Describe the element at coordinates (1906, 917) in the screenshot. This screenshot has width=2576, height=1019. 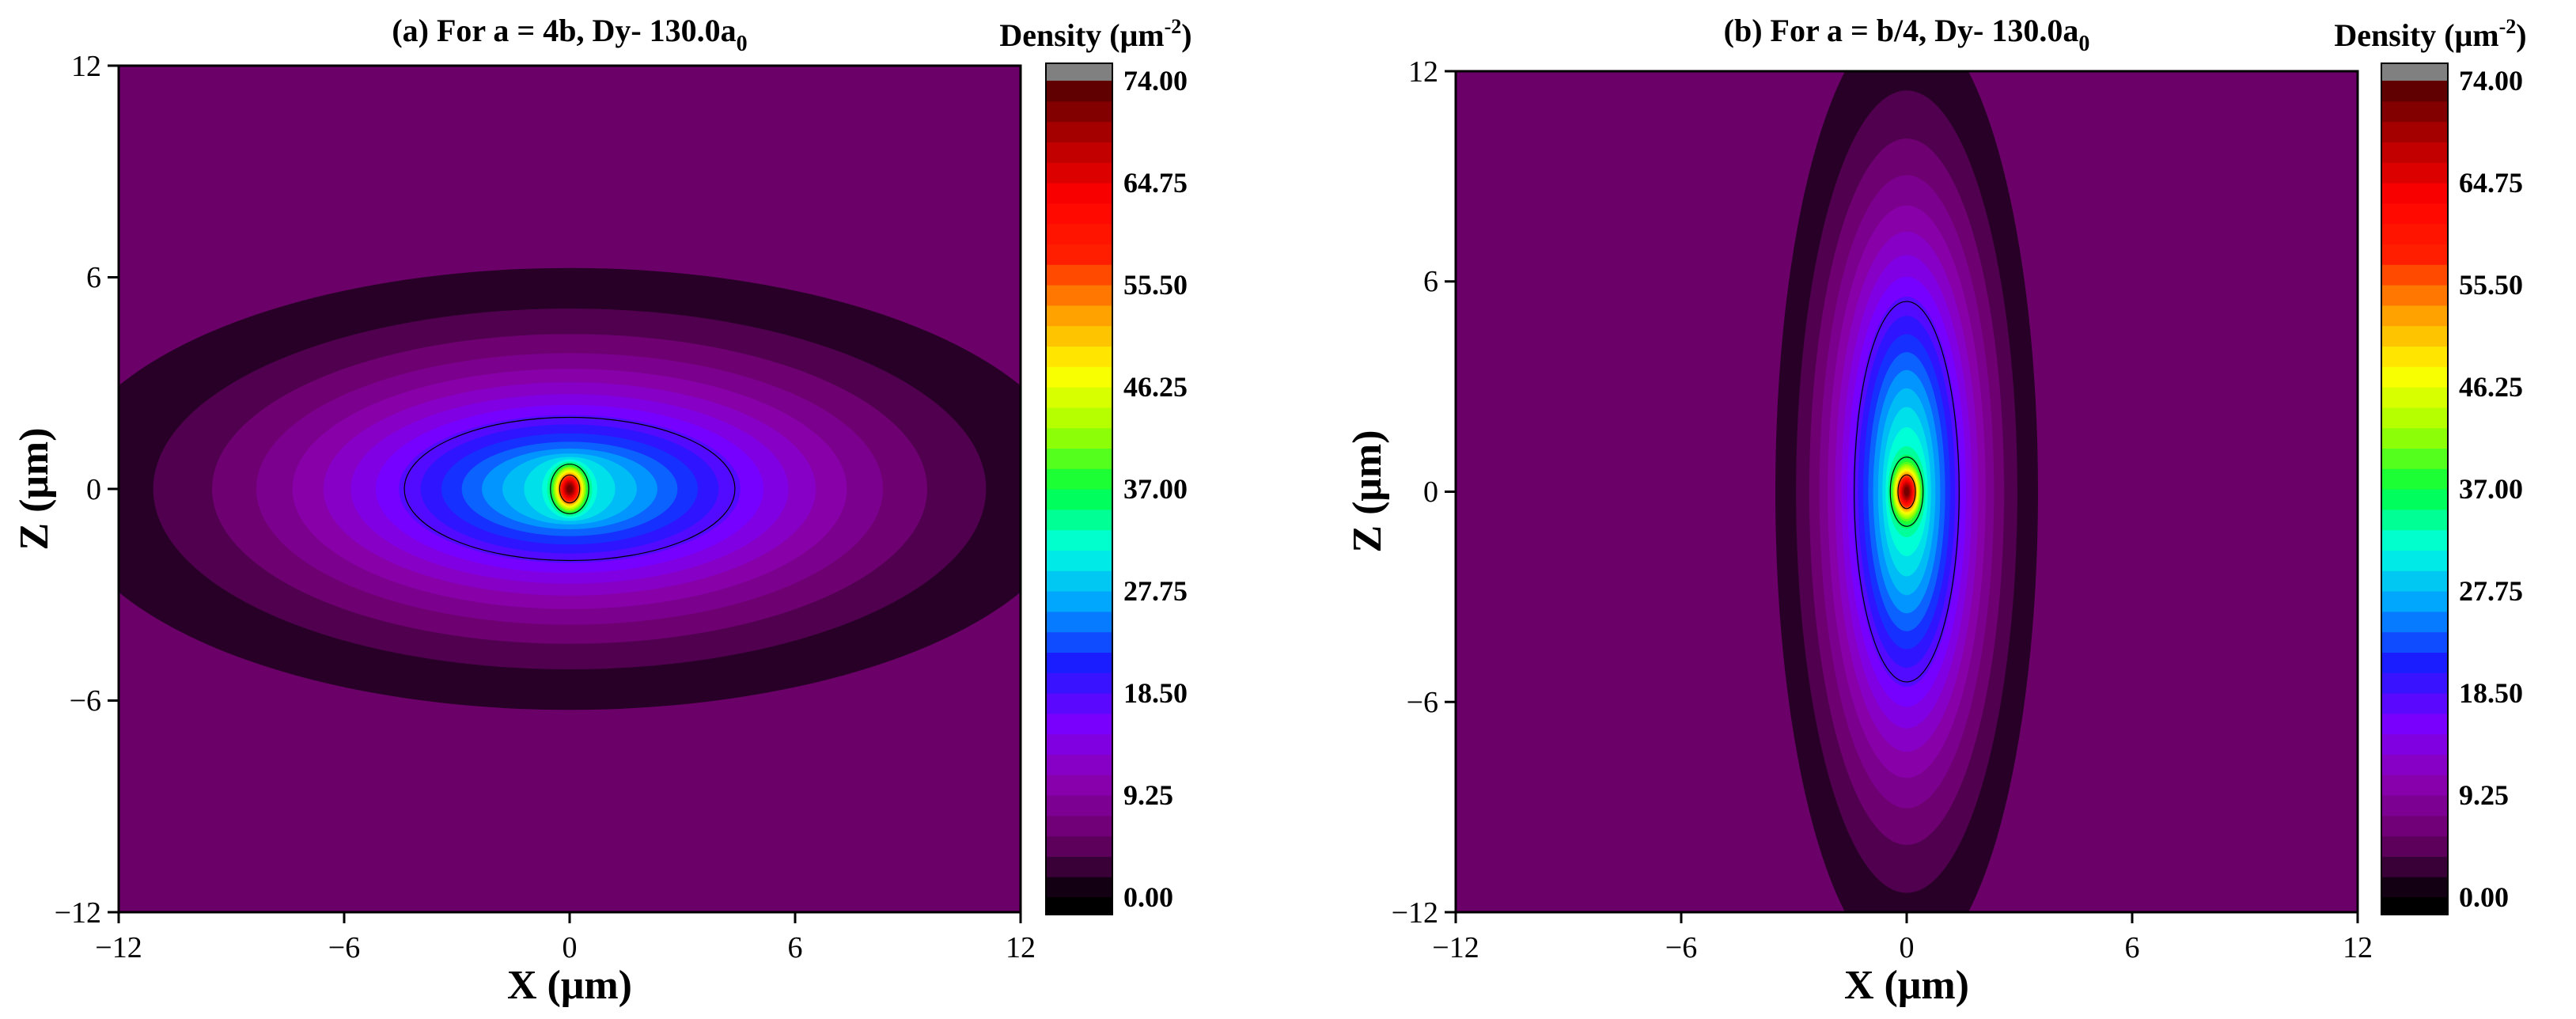
I see `panel-b-x-ticks` at that location.